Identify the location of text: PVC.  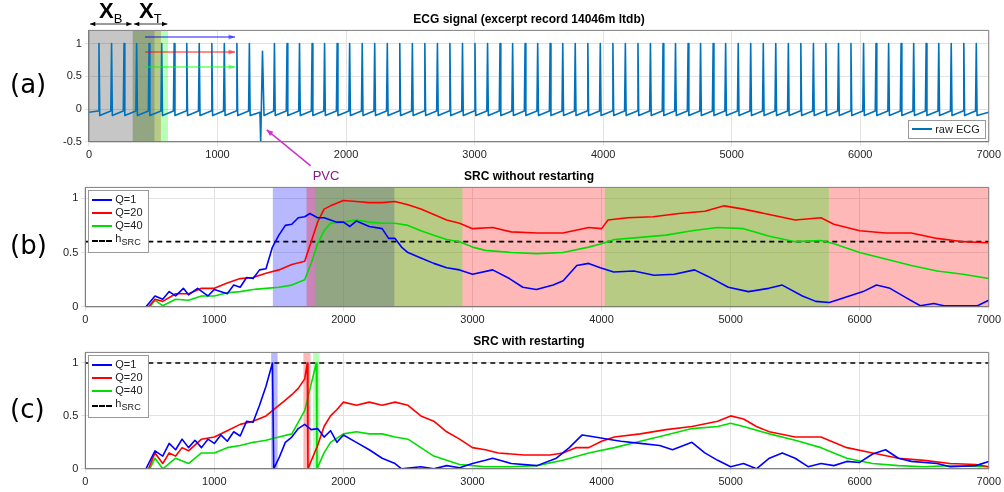
(326, 175).